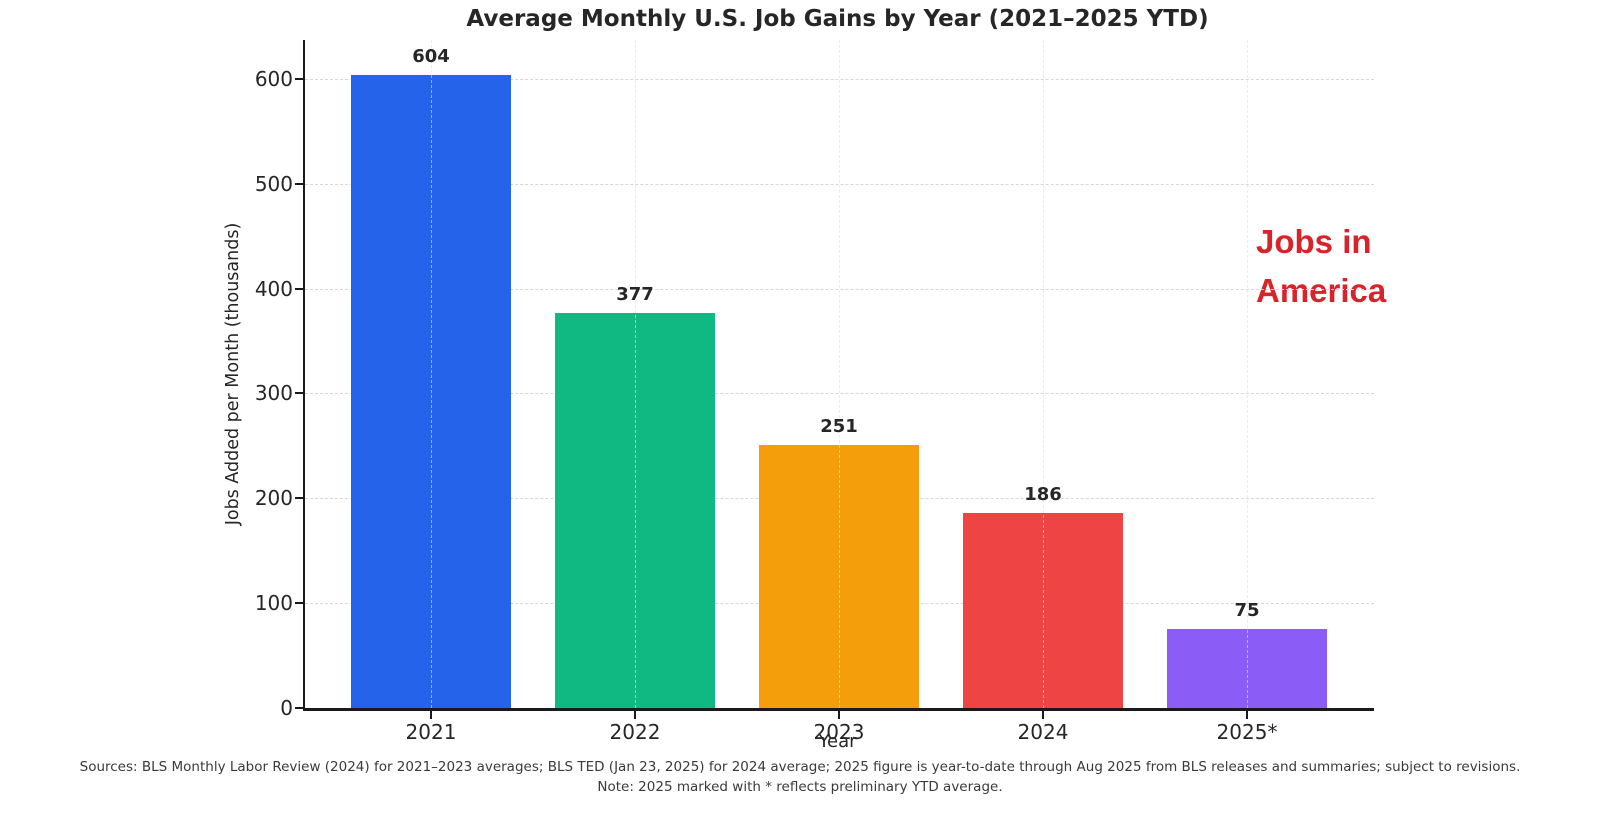 The width and height of the screenshot is (1600, 821). I want to click on bar-value-label: 251, so click(839, 426).